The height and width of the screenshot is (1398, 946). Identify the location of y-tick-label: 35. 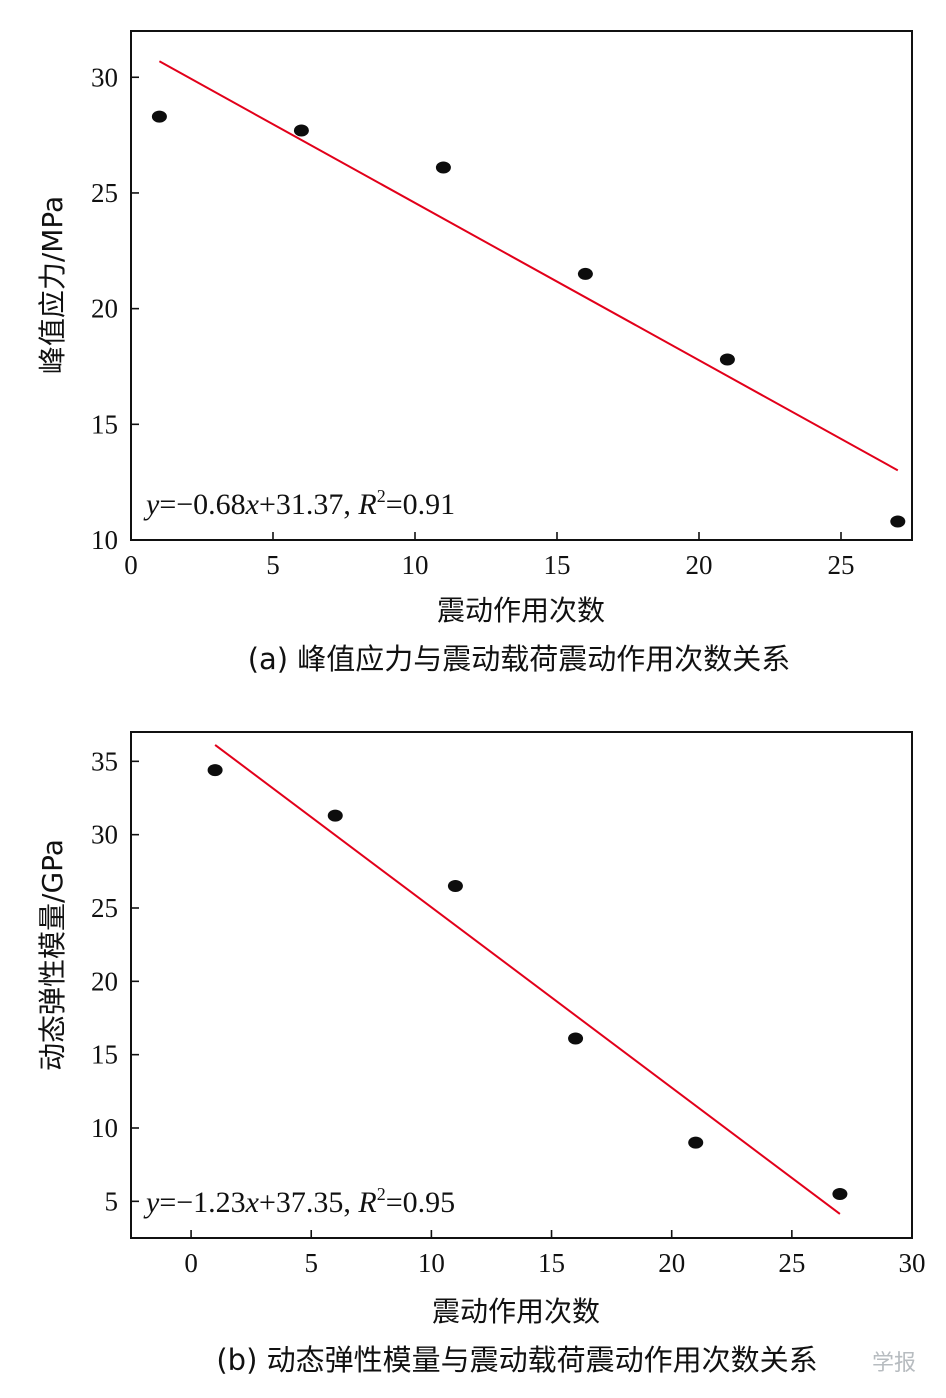
(104, 761).